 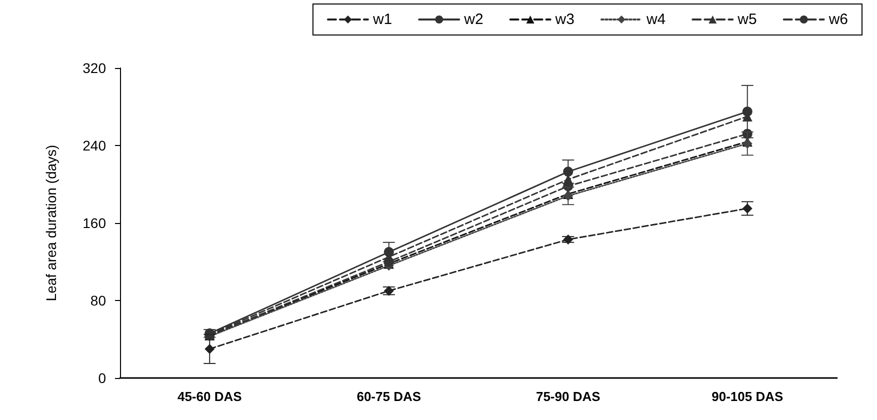 What do you see at coordinates (473, 19) in the screenshot?
I see `legend-label: w2` at bounding box center [473, 19].